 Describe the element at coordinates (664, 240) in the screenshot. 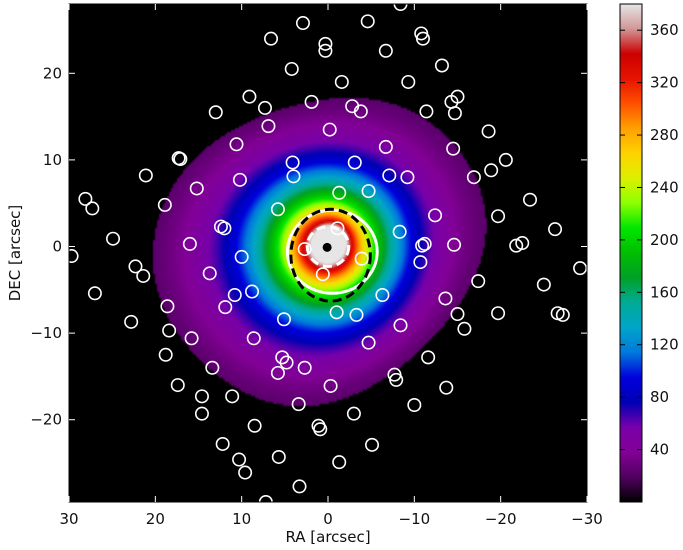

I see `colorbar-tick-label: 200` at that location.